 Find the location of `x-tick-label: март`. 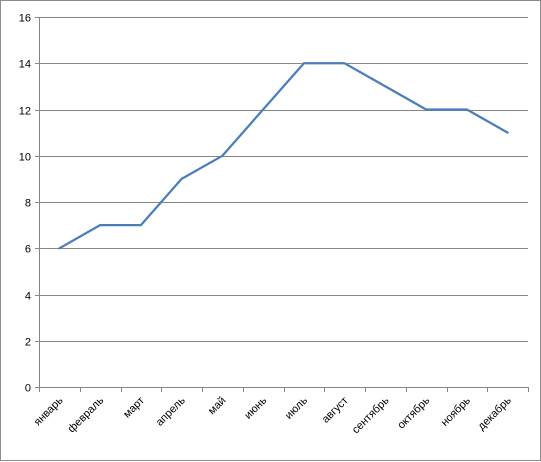

x-tick-label: март is located at coordinates (134, 408).